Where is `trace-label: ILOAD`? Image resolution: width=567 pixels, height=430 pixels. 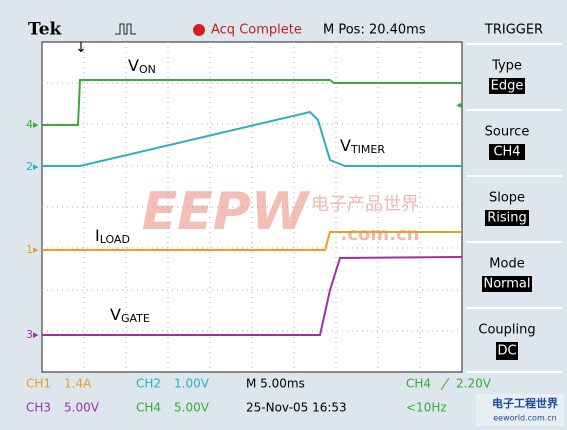 trace-label: ILOAD is located at coordinates (112, 236).